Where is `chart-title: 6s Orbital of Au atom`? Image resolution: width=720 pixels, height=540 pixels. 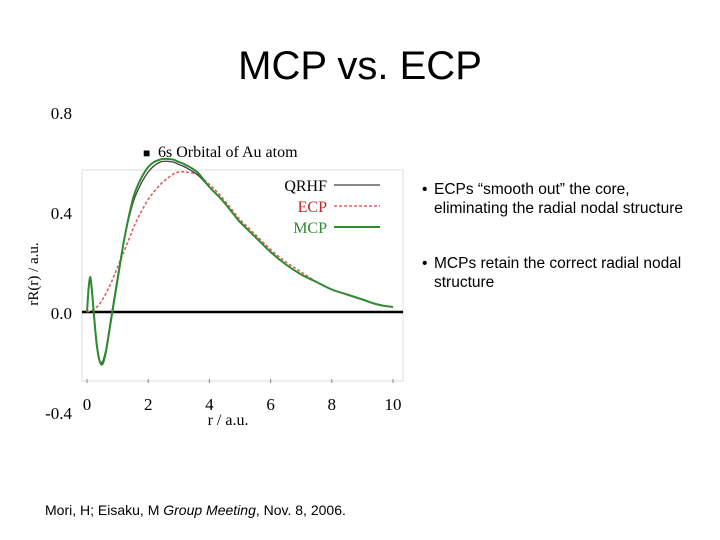 chart-title: 6s Orbital of Au atom is located at coordinates (228, 152).